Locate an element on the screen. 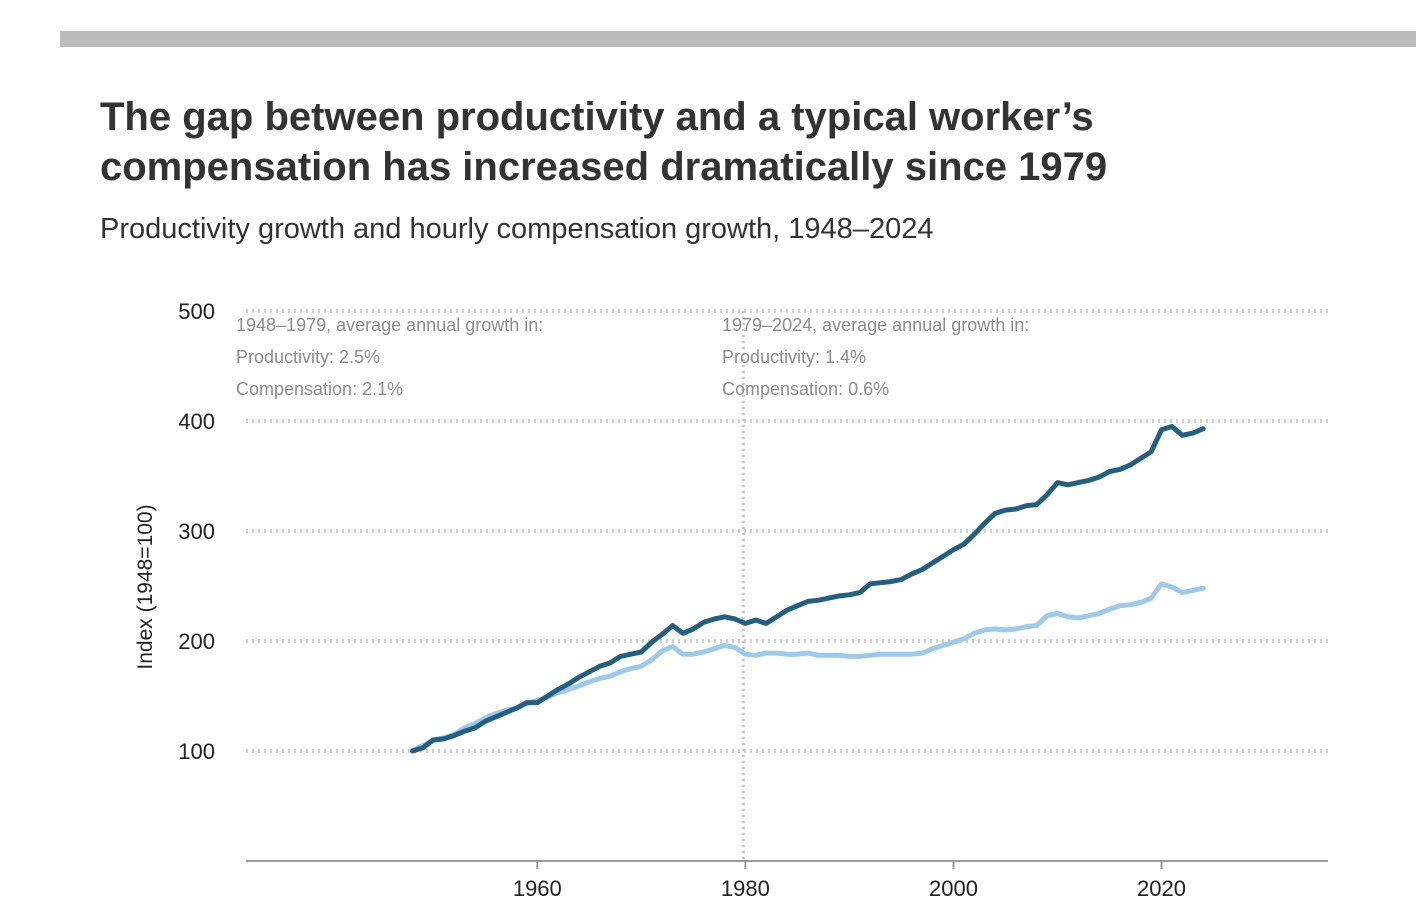 This screenshot has width=1416, height=920. annotation-line: Productivity: 1.4% is located at coordinates (794, 357).